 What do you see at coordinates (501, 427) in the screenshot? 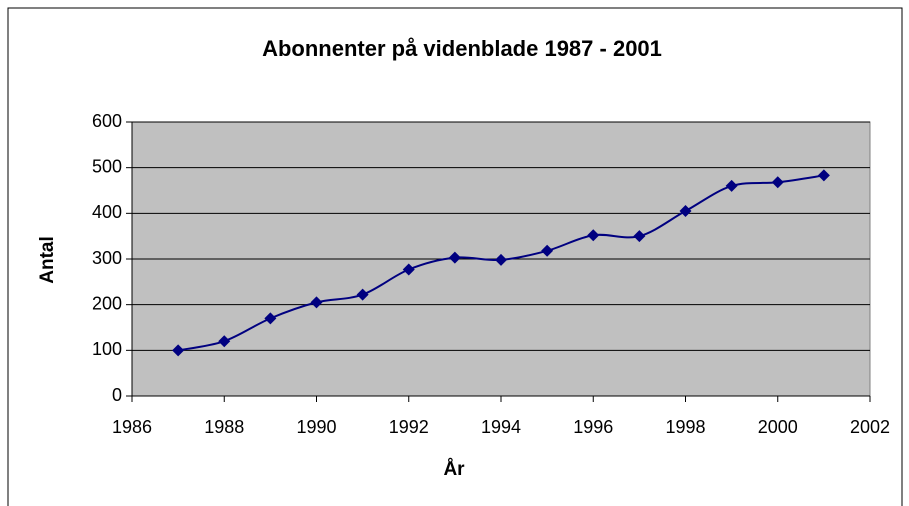
I see `x-tick-label: 1994` at bounding box center [501, 427].